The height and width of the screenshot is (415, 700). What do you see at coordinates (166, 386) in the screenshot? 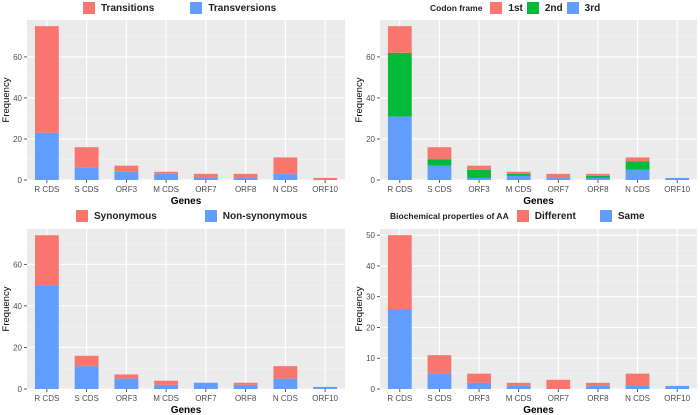
I see `bar-m-cds-non-synonymous` at bounding box center [166, 386].